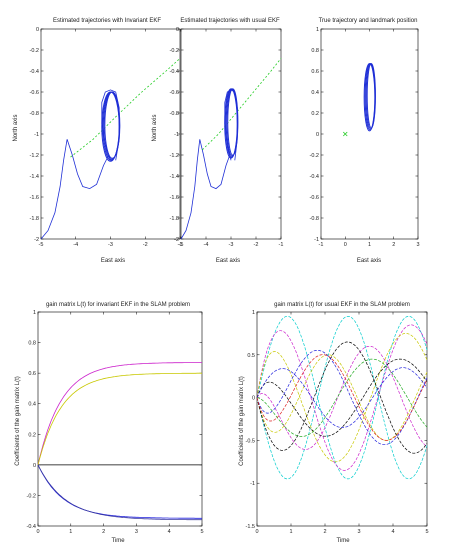  I want to click on panel-title: Estimated trajectories with usual EKF, so click(230, 21).